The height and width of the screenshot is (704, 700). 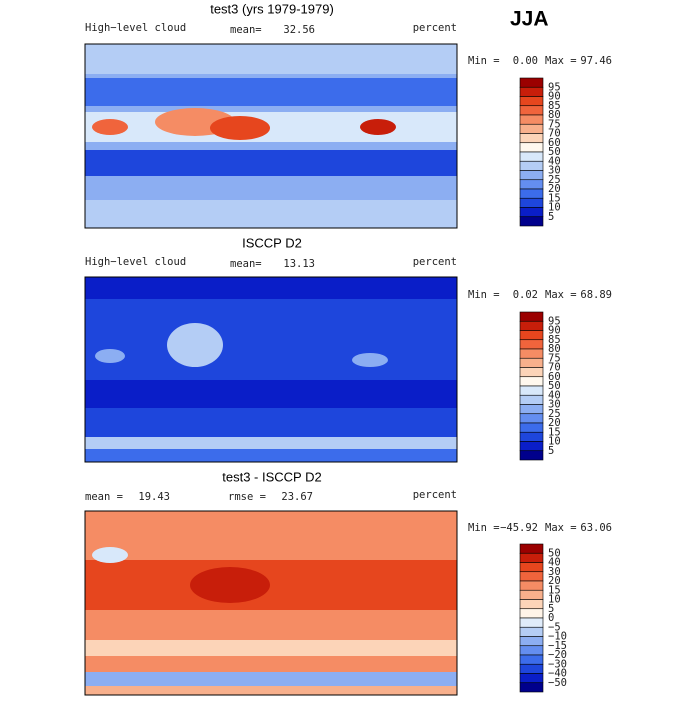 What do you see at coordinates (525, 61) in the screenshot?
I see `min: 0.00` at bounding box center [525, 61].